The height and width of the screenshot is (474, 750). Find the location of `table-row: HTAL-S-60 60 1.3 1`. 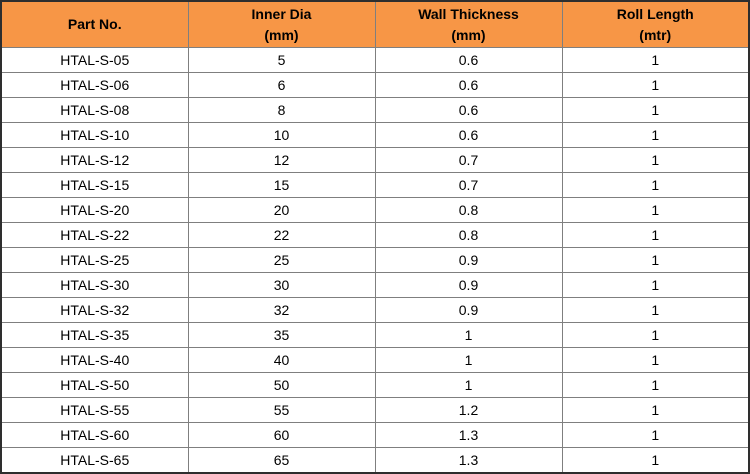

table-row: HTAL-S-60 60 1.3 1 is located at coordinates (375, 435).